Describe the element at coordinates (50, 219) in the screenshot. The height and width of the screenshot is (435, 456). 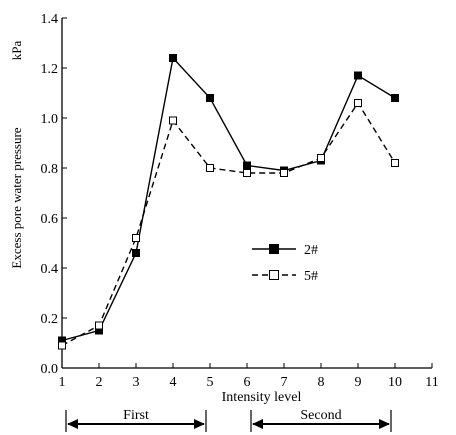
I see `y-tick-label: 0.6` at that location.